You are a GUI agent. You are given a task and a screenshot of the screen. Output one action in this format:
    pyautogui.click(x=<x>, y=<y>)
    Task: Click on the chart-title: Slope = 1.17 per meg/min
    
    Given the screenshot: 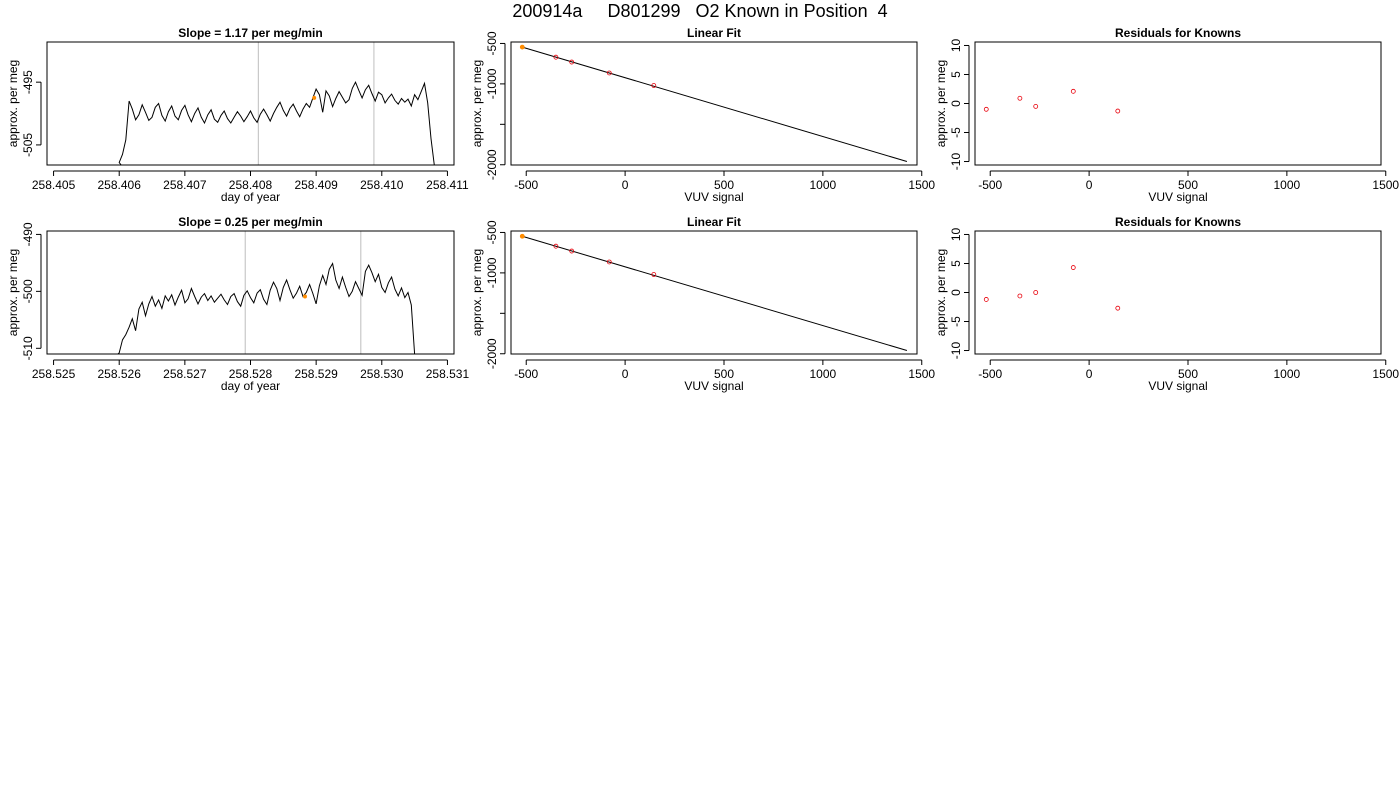 What is the action you would take?
    pyautogui.click(x=250, y=33)
    